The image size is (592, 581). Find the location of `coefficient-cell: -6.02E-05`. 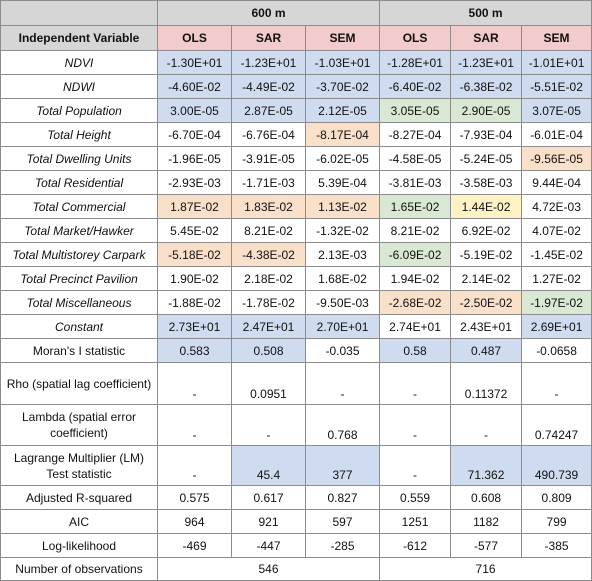

coefficient-cell: -6.02E-05 is located at coordinates (342, 158).